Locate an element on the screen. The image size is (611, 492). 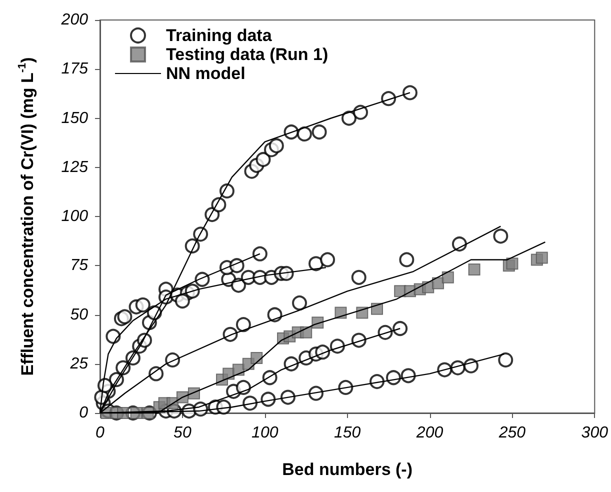
y-tick-label: 125 is located at coordinates (74, 167).